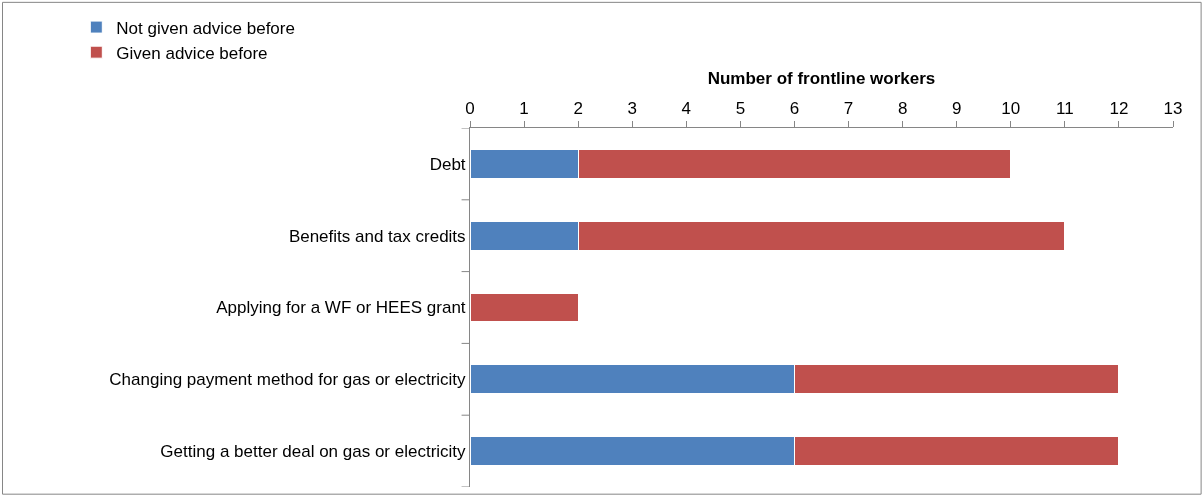 The width and height of the screenshot is (1203, 497). I want to click on y-tick-label: Applying for a WF or HEES grant, so click(341, 308).